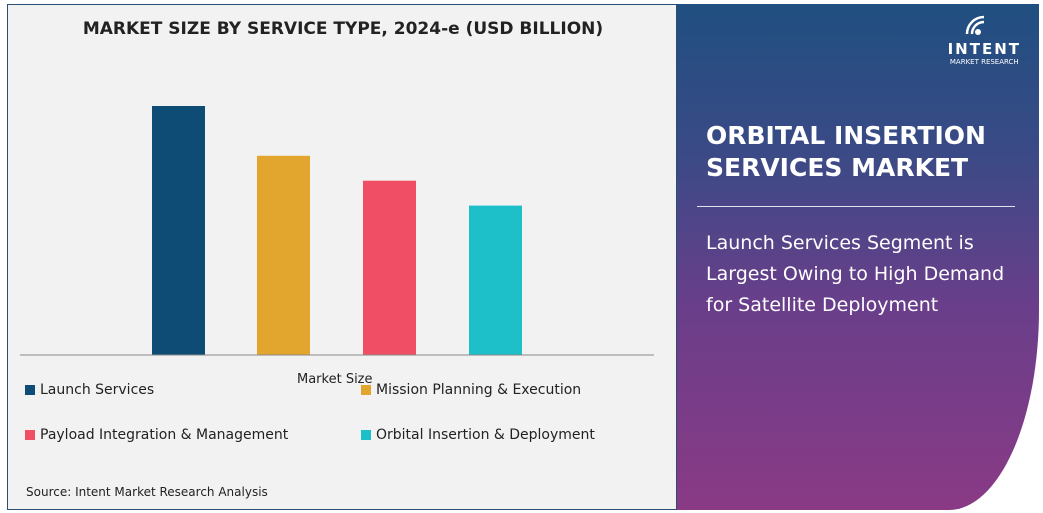 The width and height of the screenshot is (1043, 513). Describe the element at coordinates (147, 492) in the screenshot. I see `source-note: Source: Intent Market Research Analysis` at that location.